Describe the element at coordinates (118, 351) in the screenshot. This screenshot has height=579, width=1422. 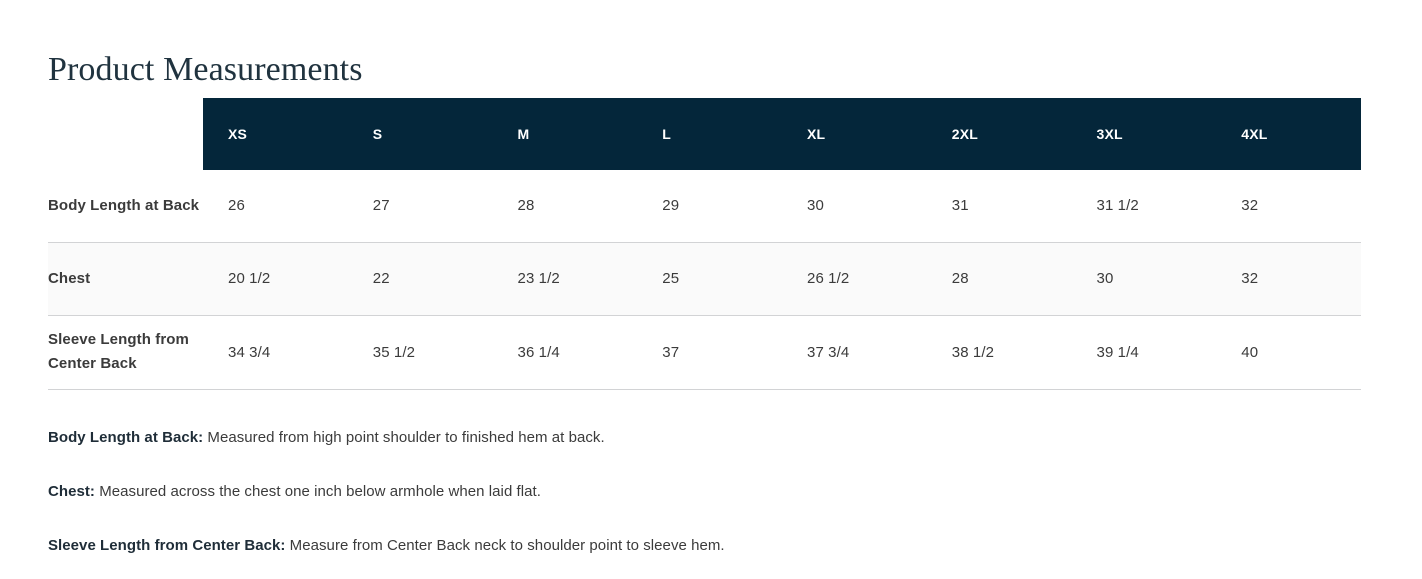
I see `row-label-sleeve-length: Sleeve Length from Center Back` at that location.